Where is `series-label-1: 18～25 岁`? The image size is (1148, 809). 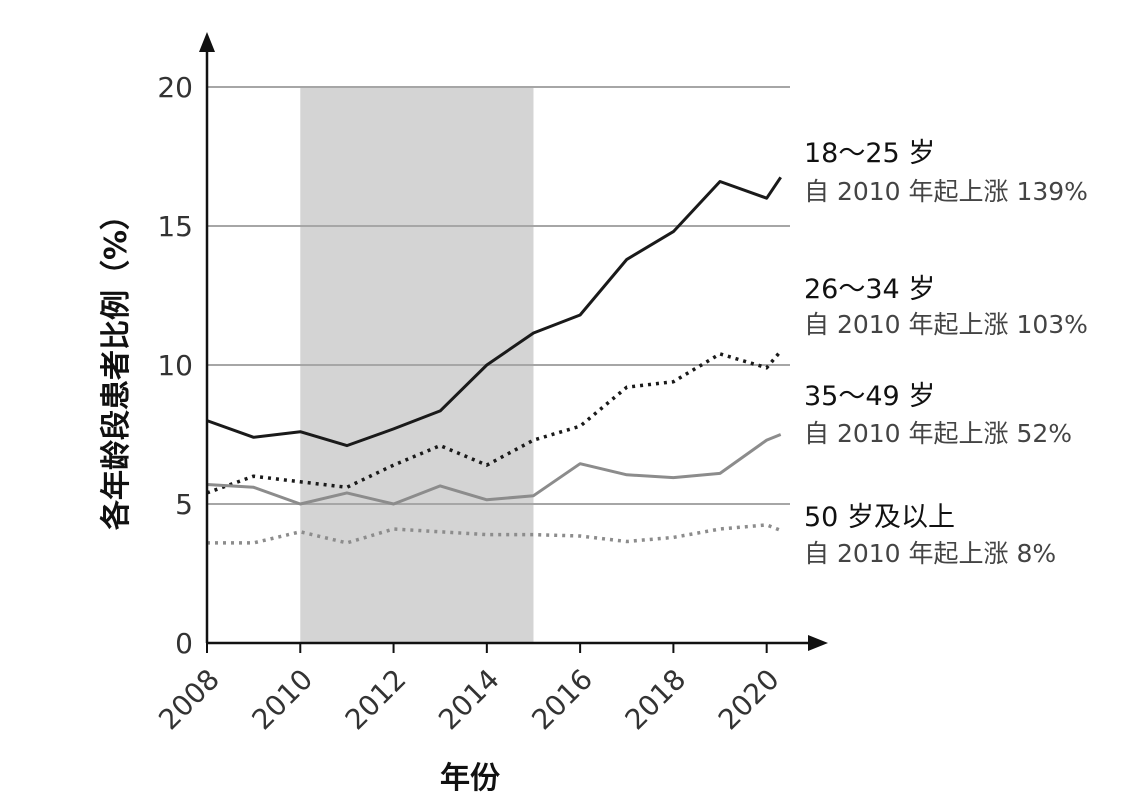
series-label-1: 18～25 岁 is located at coordinates (869, 153).